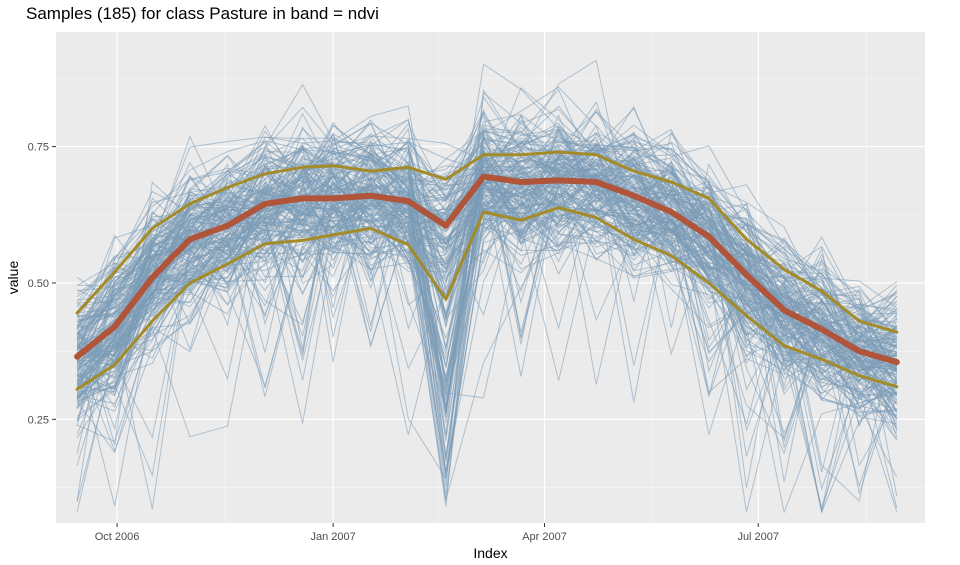 The width and height of the screenshot is (960, 565). I want to click on y-tick-label: 0.75, so click(38, 148).